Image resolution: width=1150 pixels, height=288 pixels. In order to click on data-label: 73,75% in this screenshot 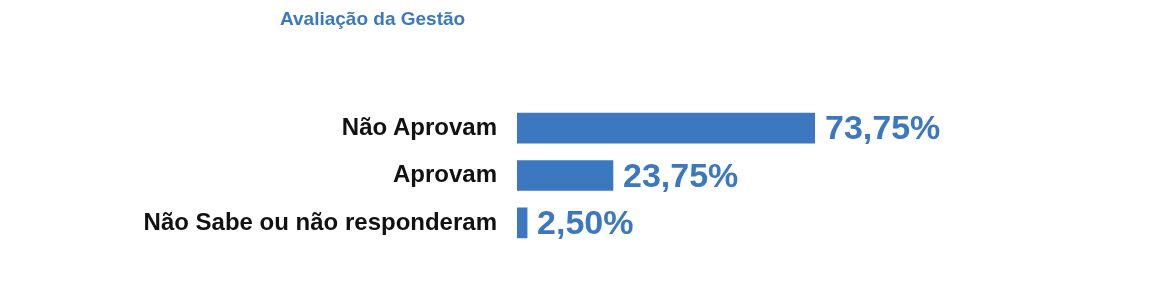, I will do `click(883, 127)`.